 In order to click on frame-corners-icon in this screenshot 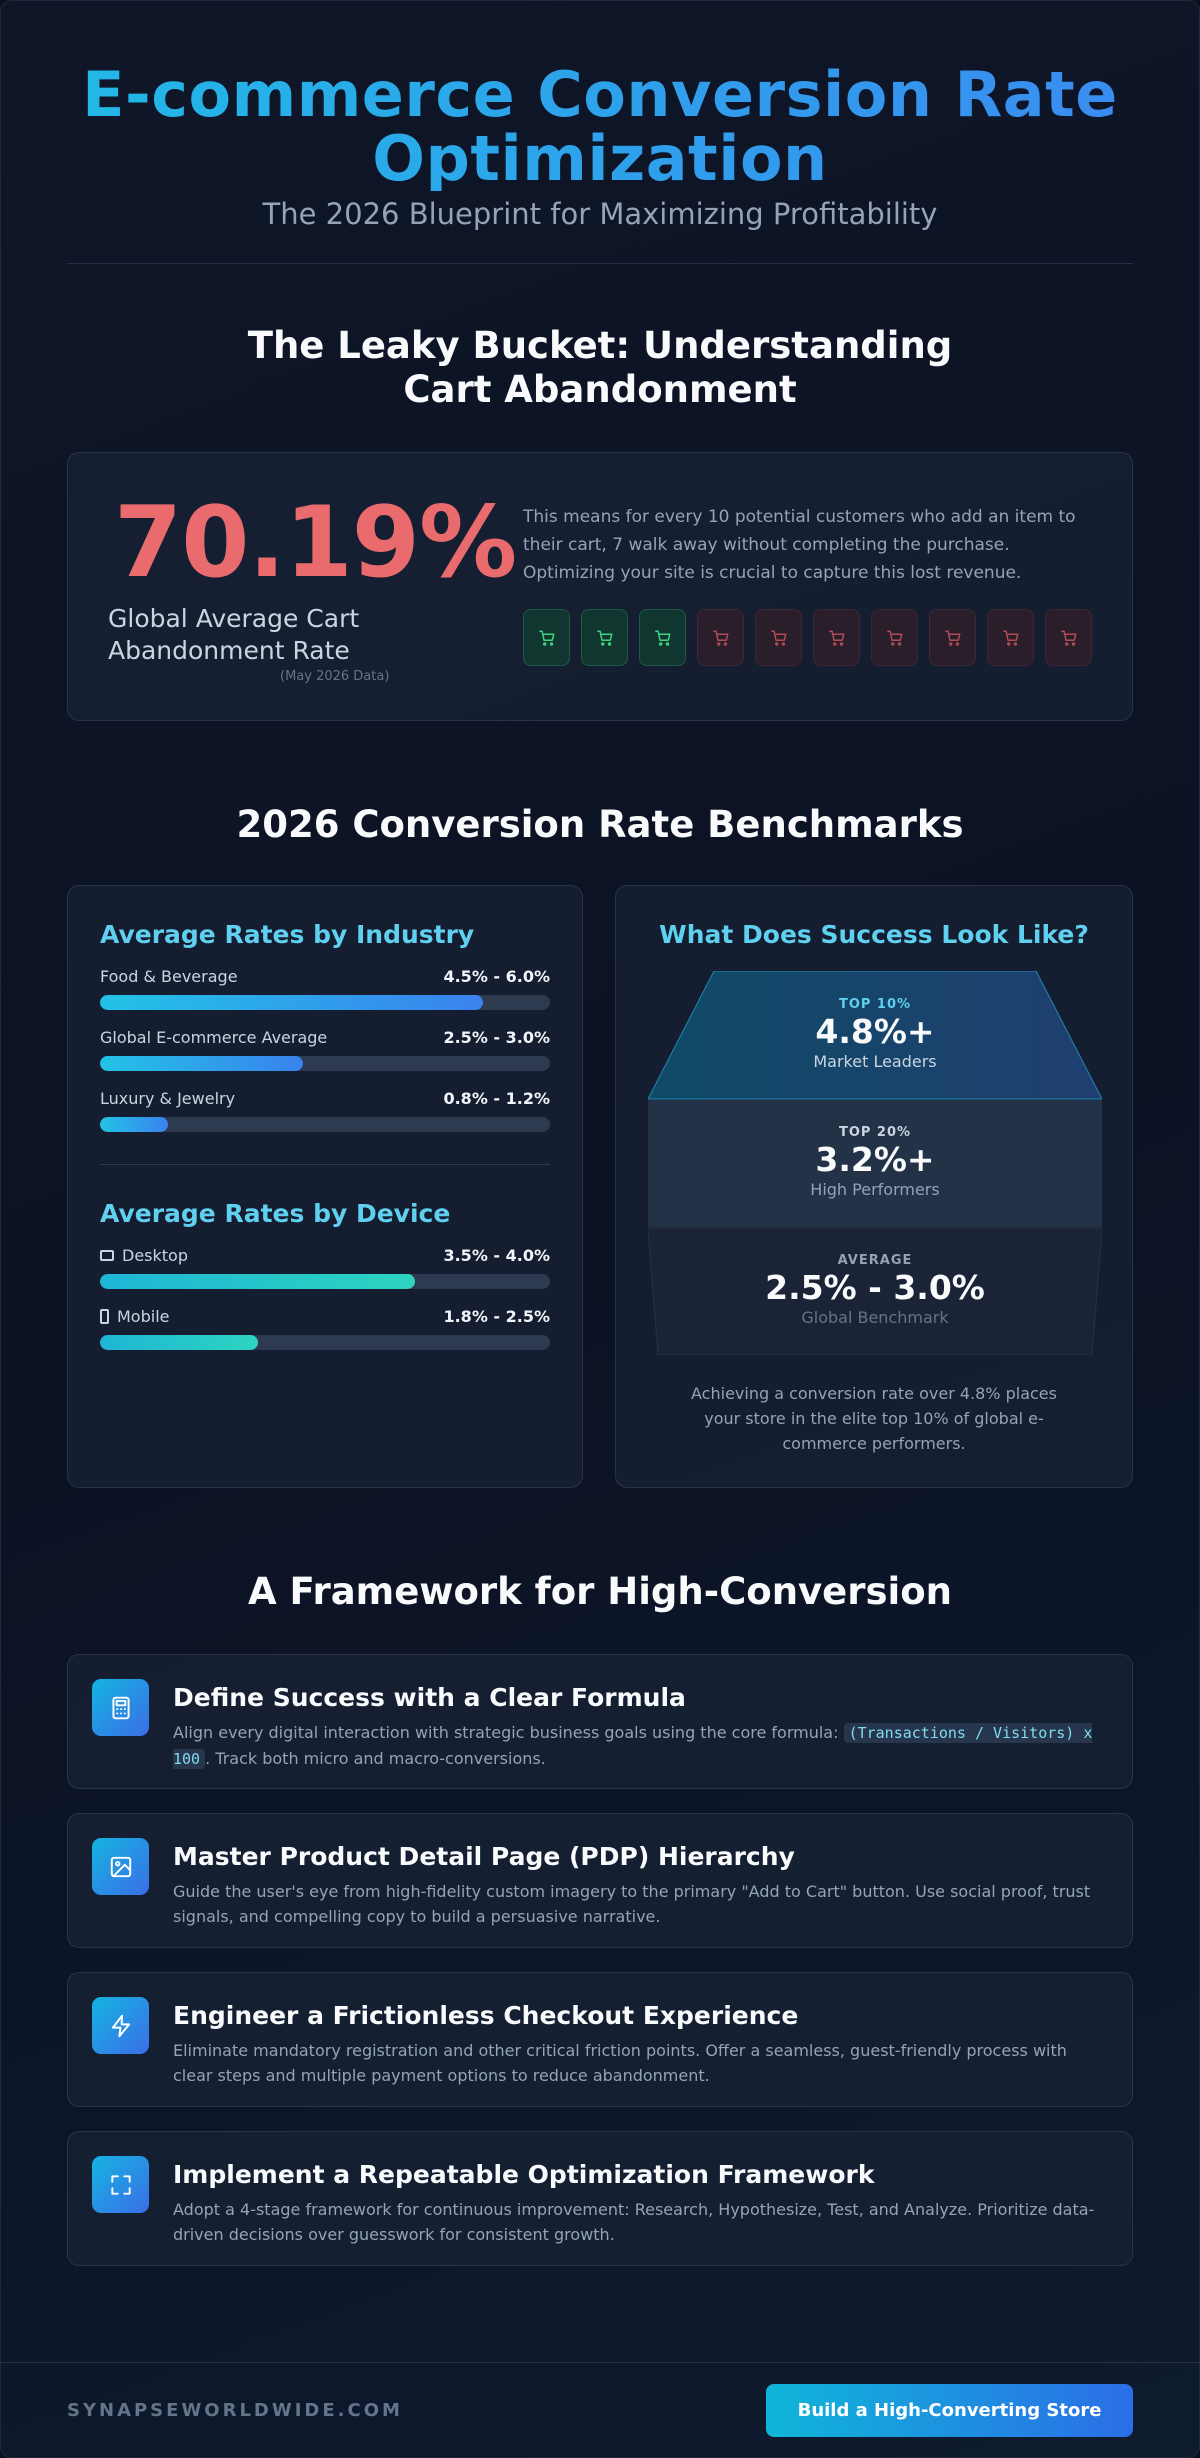, I will do `click(120, 2184)`.